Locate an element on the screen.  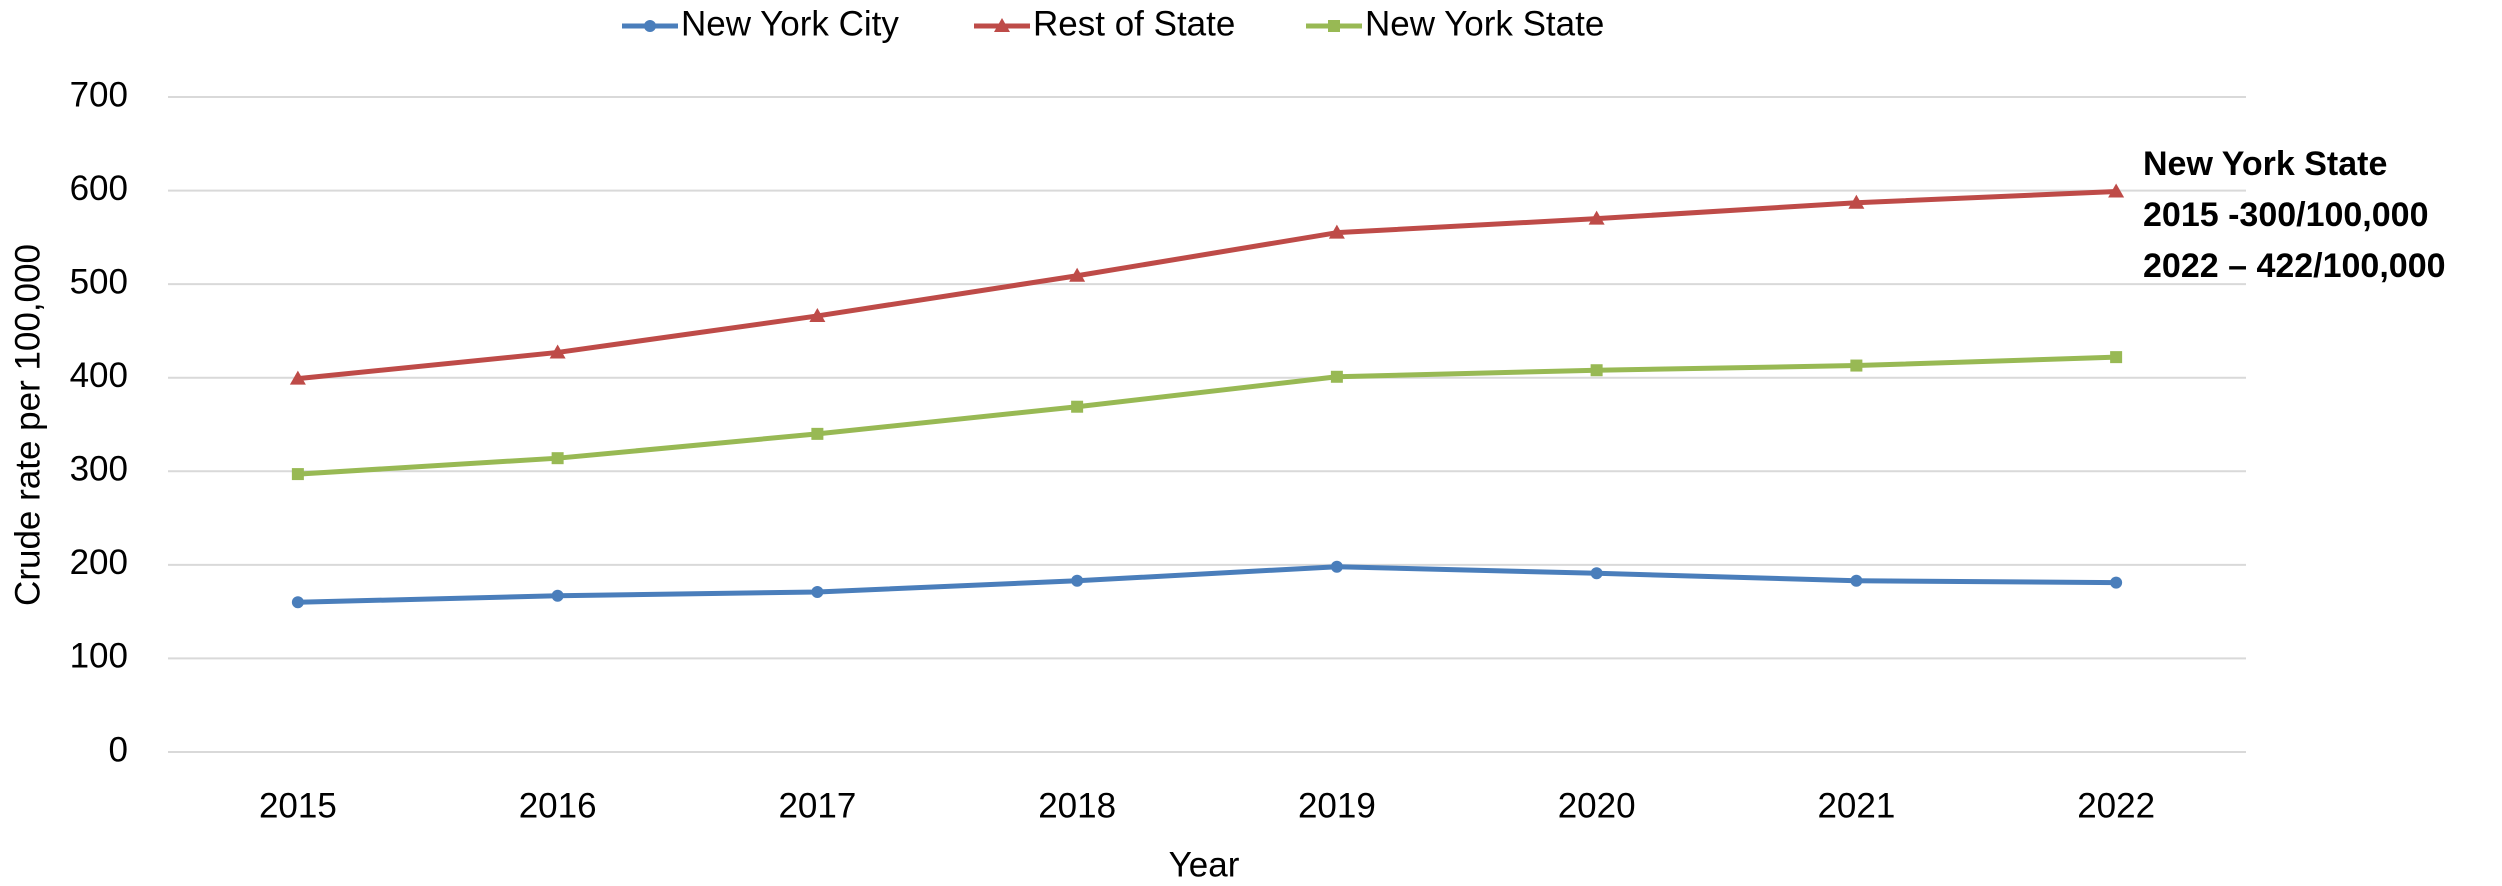
y-tick-label: 0 is located at coordinates (118, 749).